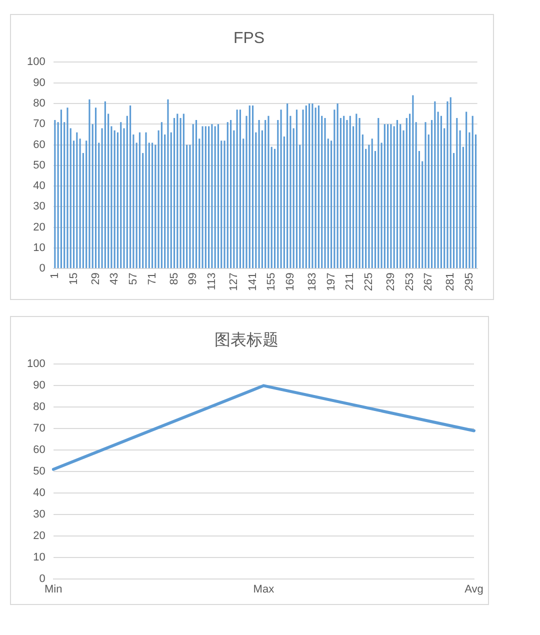  What do you see at coordinates (428, 282) in the screenshot?
I see `x-tick-label: 267` at bounding box center [428, 282].